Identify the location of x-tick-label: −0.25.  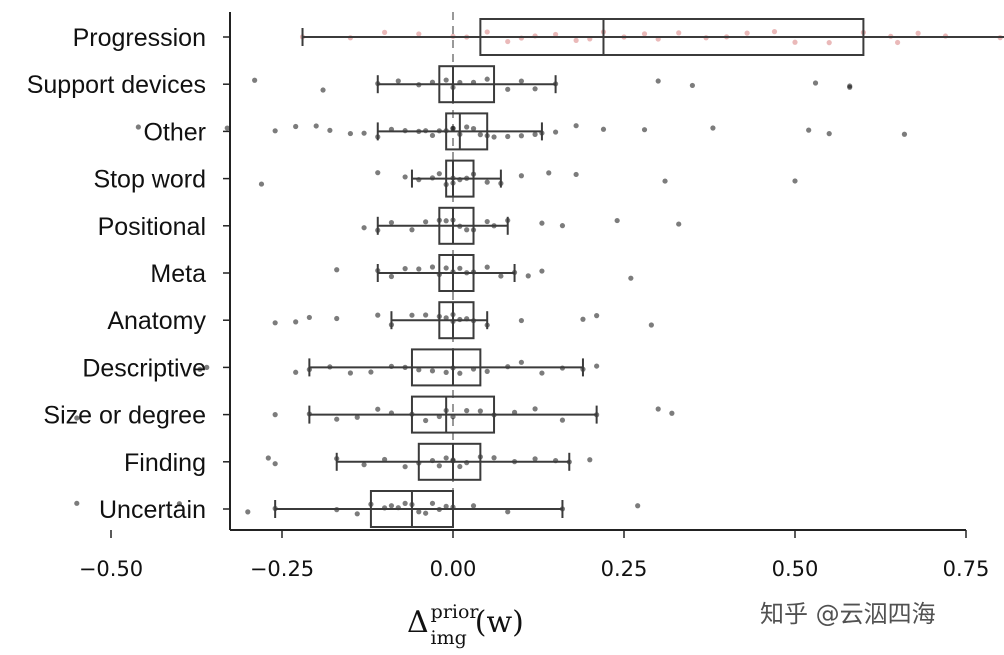
(282, 569).